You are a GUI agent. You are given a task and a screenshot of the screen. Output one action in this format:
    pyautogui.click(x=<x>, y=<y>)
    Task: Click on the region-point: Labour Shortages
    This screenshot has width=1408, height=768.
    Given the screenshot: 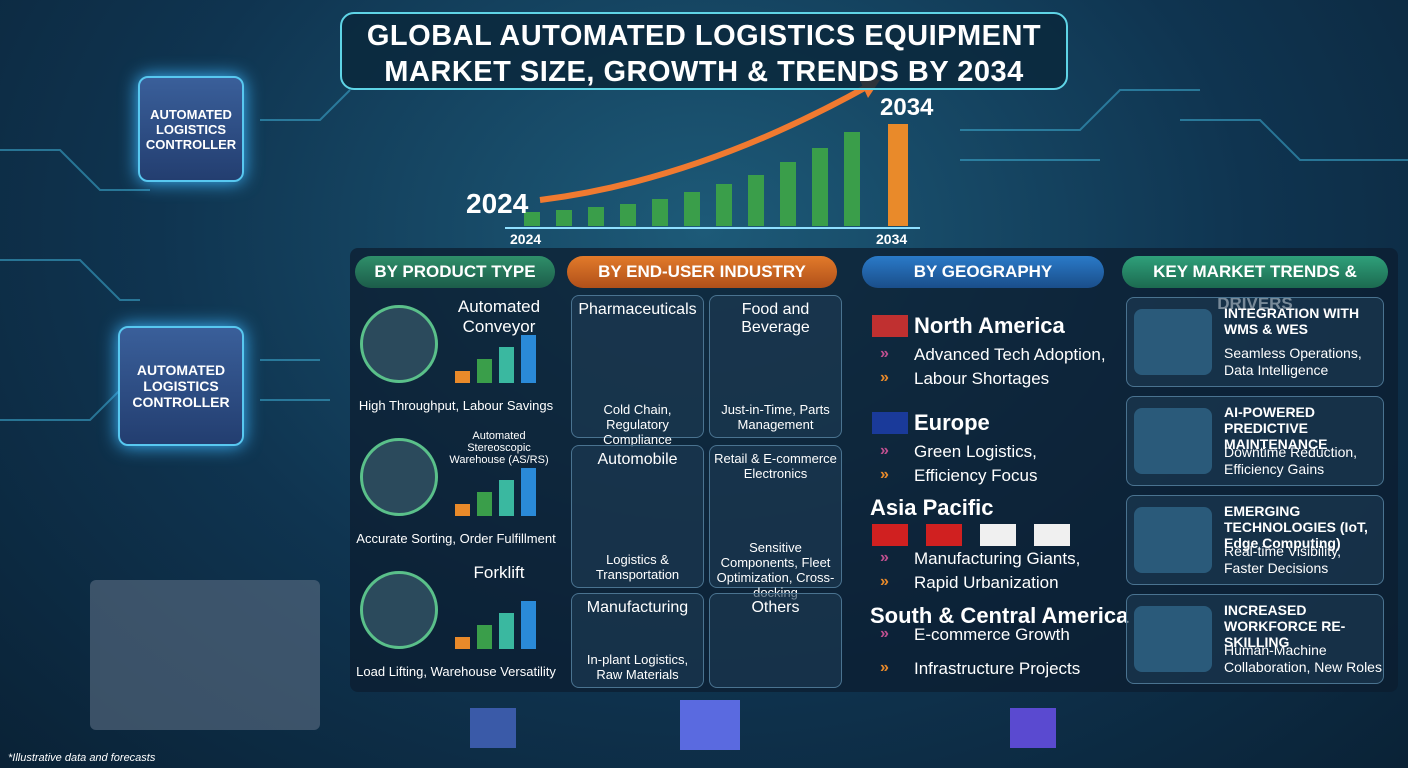 What is the action you would take?
    pyautogui.click(x=982, y=378)
    